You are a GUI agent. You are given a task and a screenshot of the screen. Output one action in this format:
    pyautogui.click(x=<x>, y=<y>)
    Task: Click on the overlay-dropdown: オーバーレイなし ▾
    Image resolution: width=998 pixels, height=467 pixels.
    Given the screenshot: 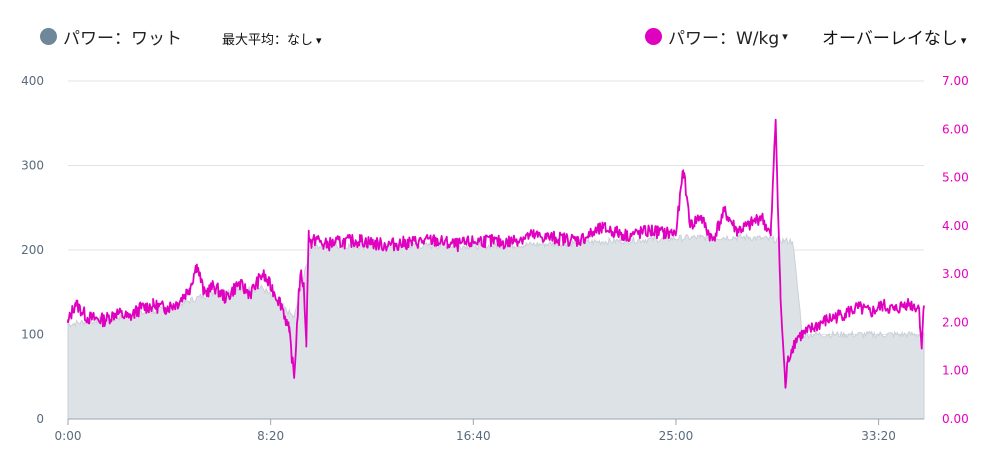 What is the action you would take?
    pyautogui.click(x=894, y=36)
    